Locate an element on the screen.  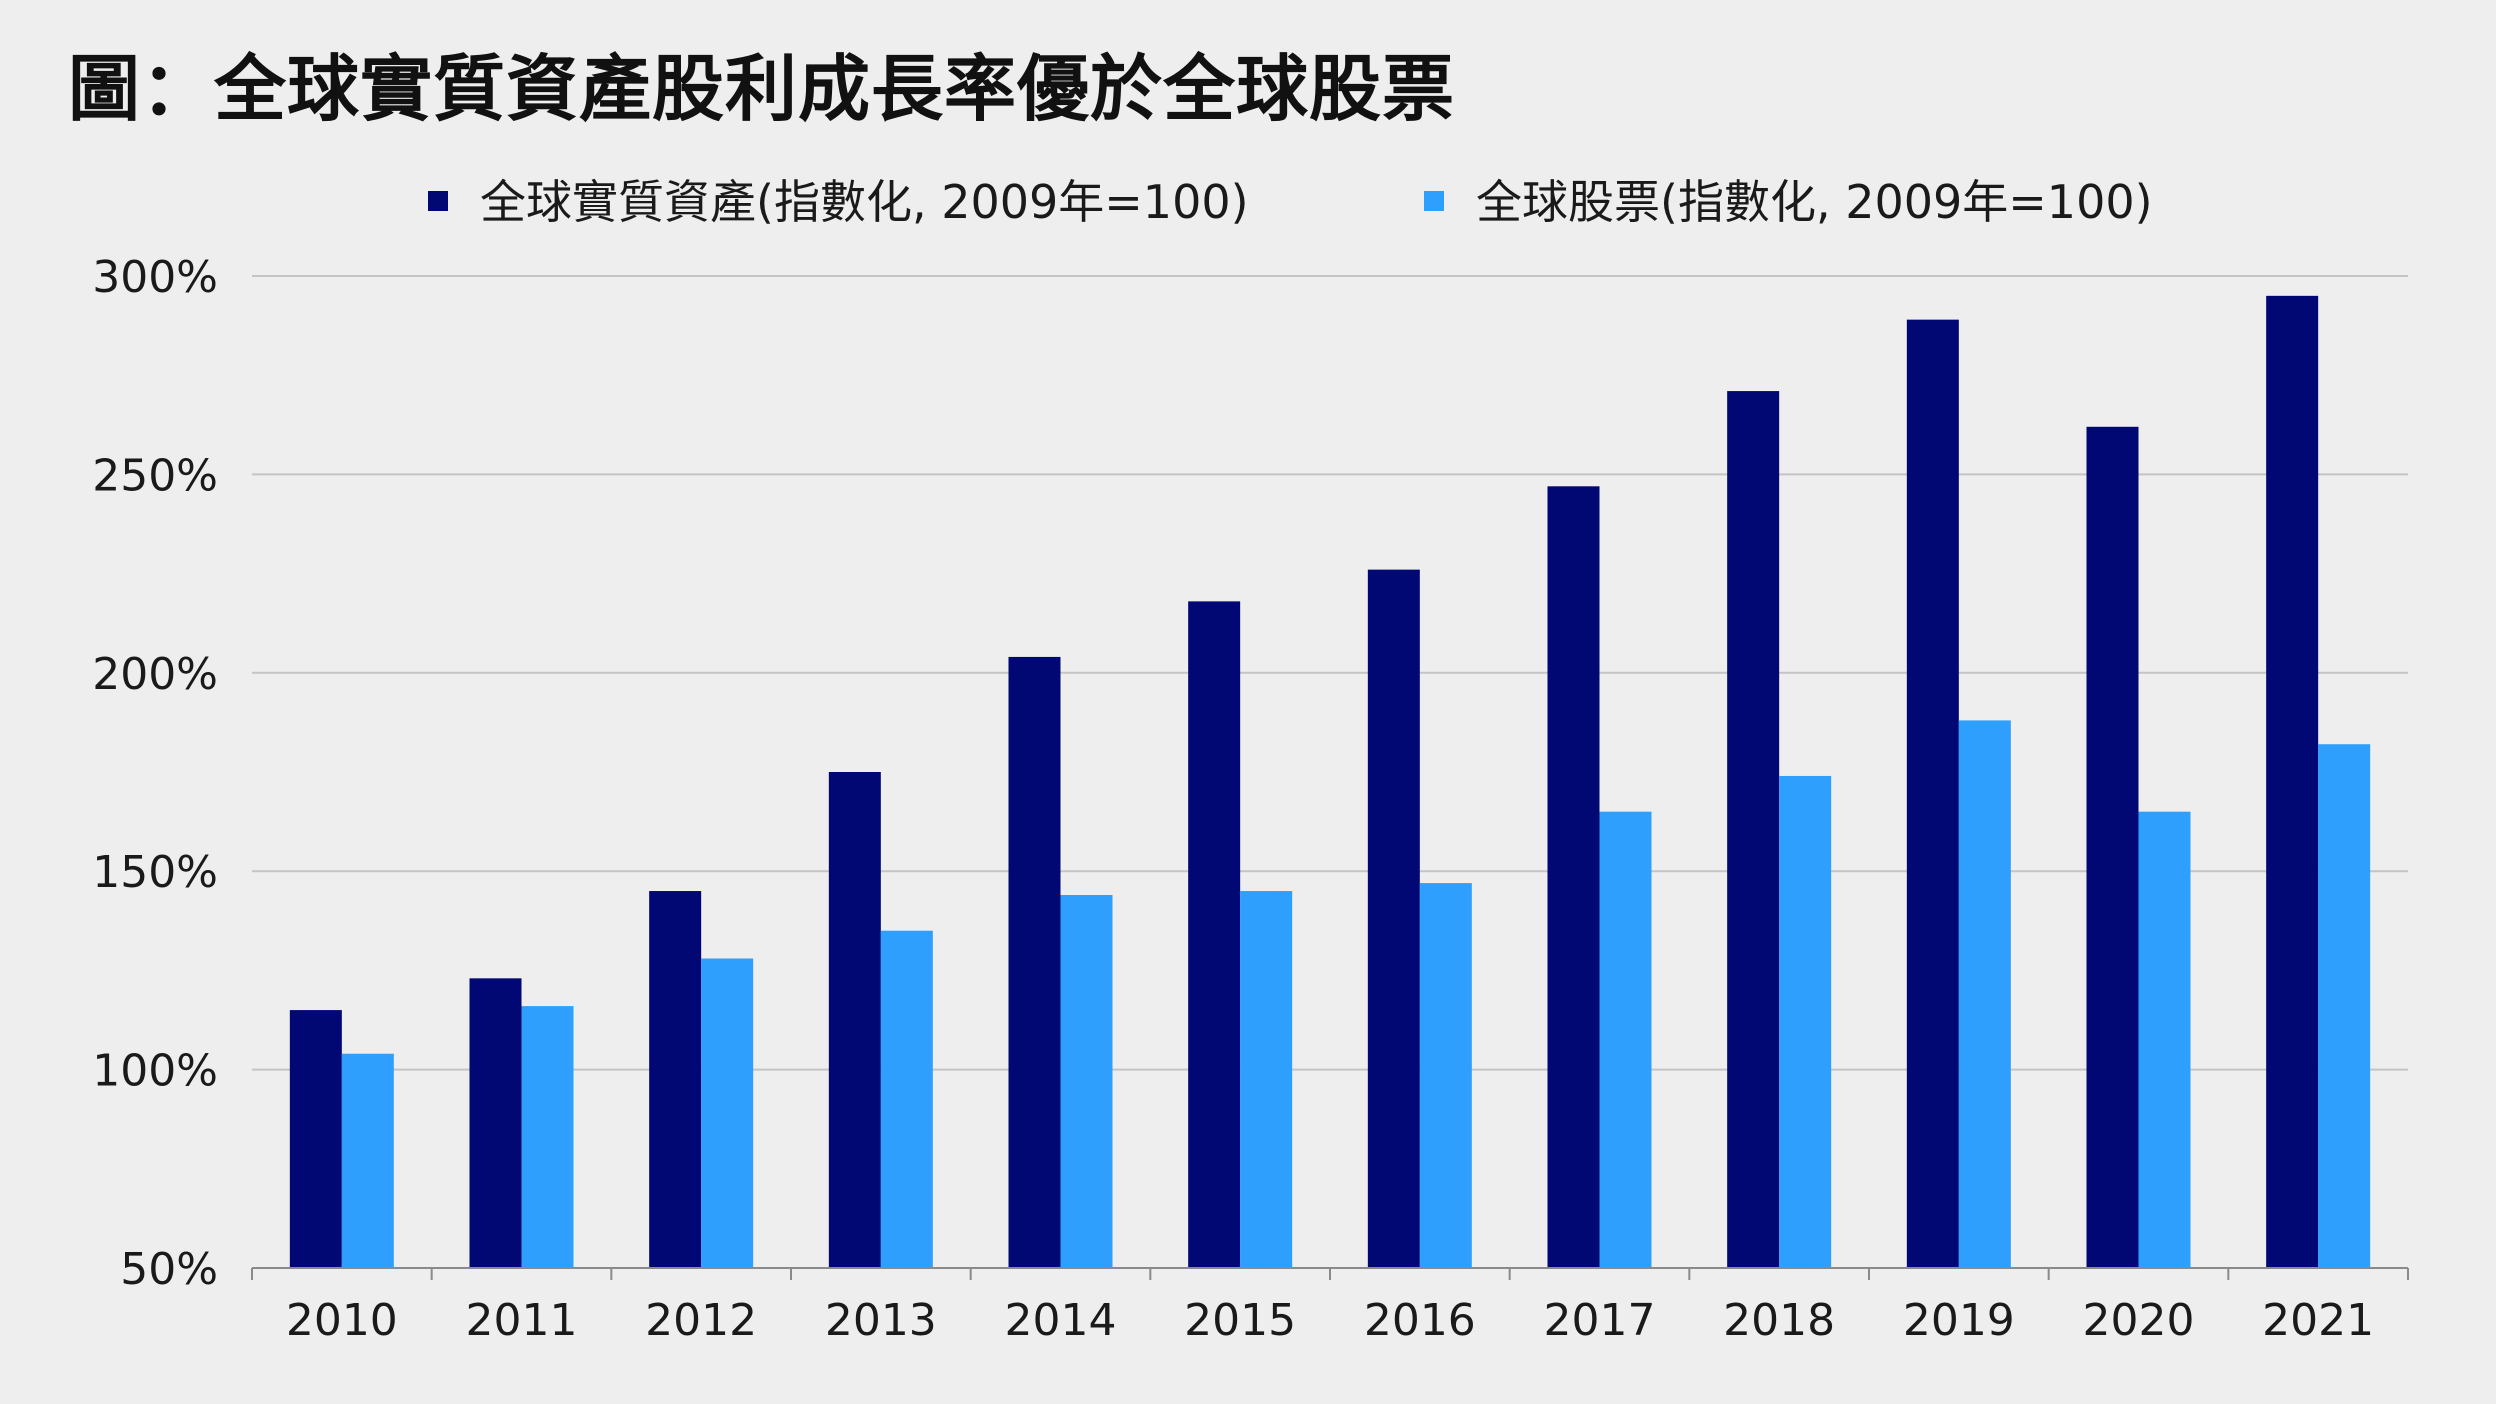
bar-equities-2021 is located at coordinates (2344, 1006).